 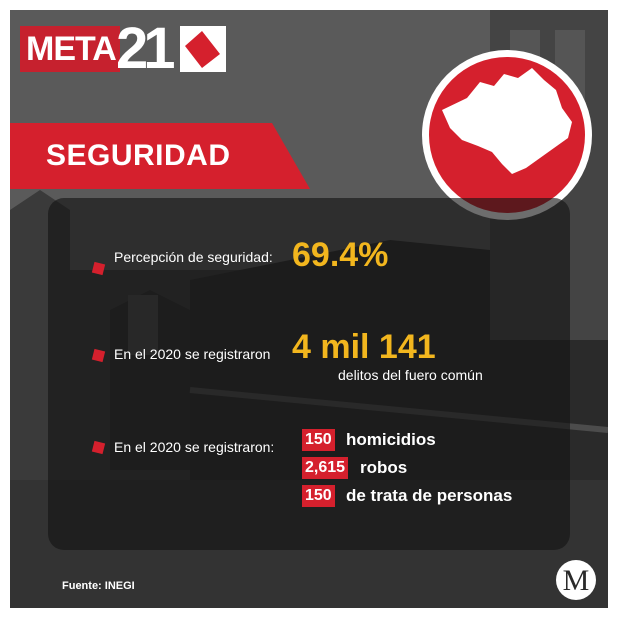 What do you see at coordinates (507, 121) in the screenshot?
I see `state-map-icon` at bounding box center [507, 121].